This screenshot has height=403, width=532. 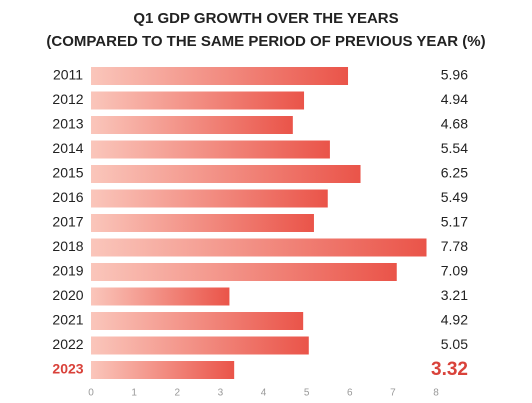 What do you see at coordinates (454, 271) in the screenshot?
I see `value-label: 7.09` at bounding box center [454, 271].